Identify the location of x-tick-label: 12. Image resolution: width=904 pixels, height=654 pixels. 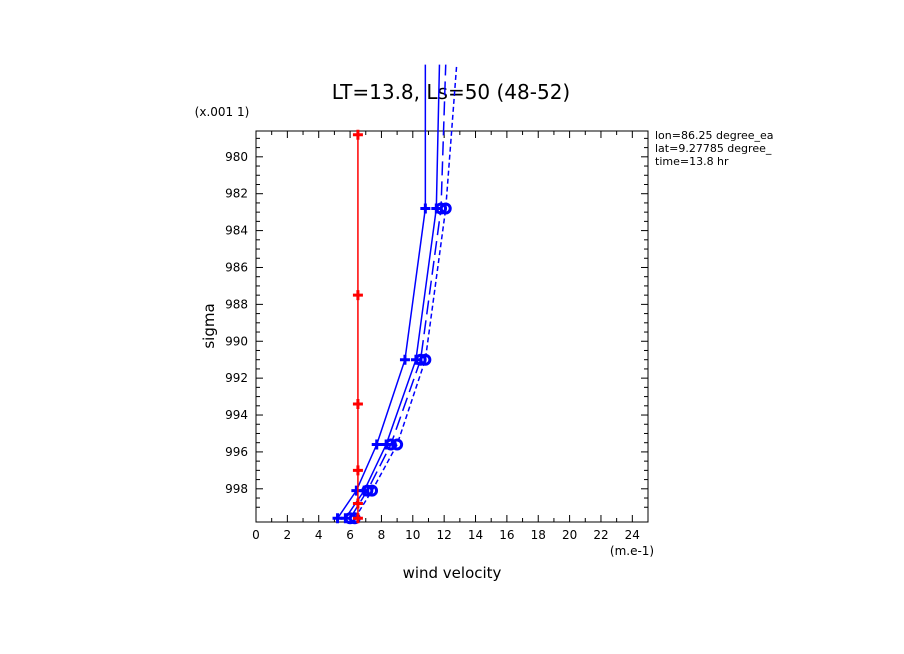
(444, 535).